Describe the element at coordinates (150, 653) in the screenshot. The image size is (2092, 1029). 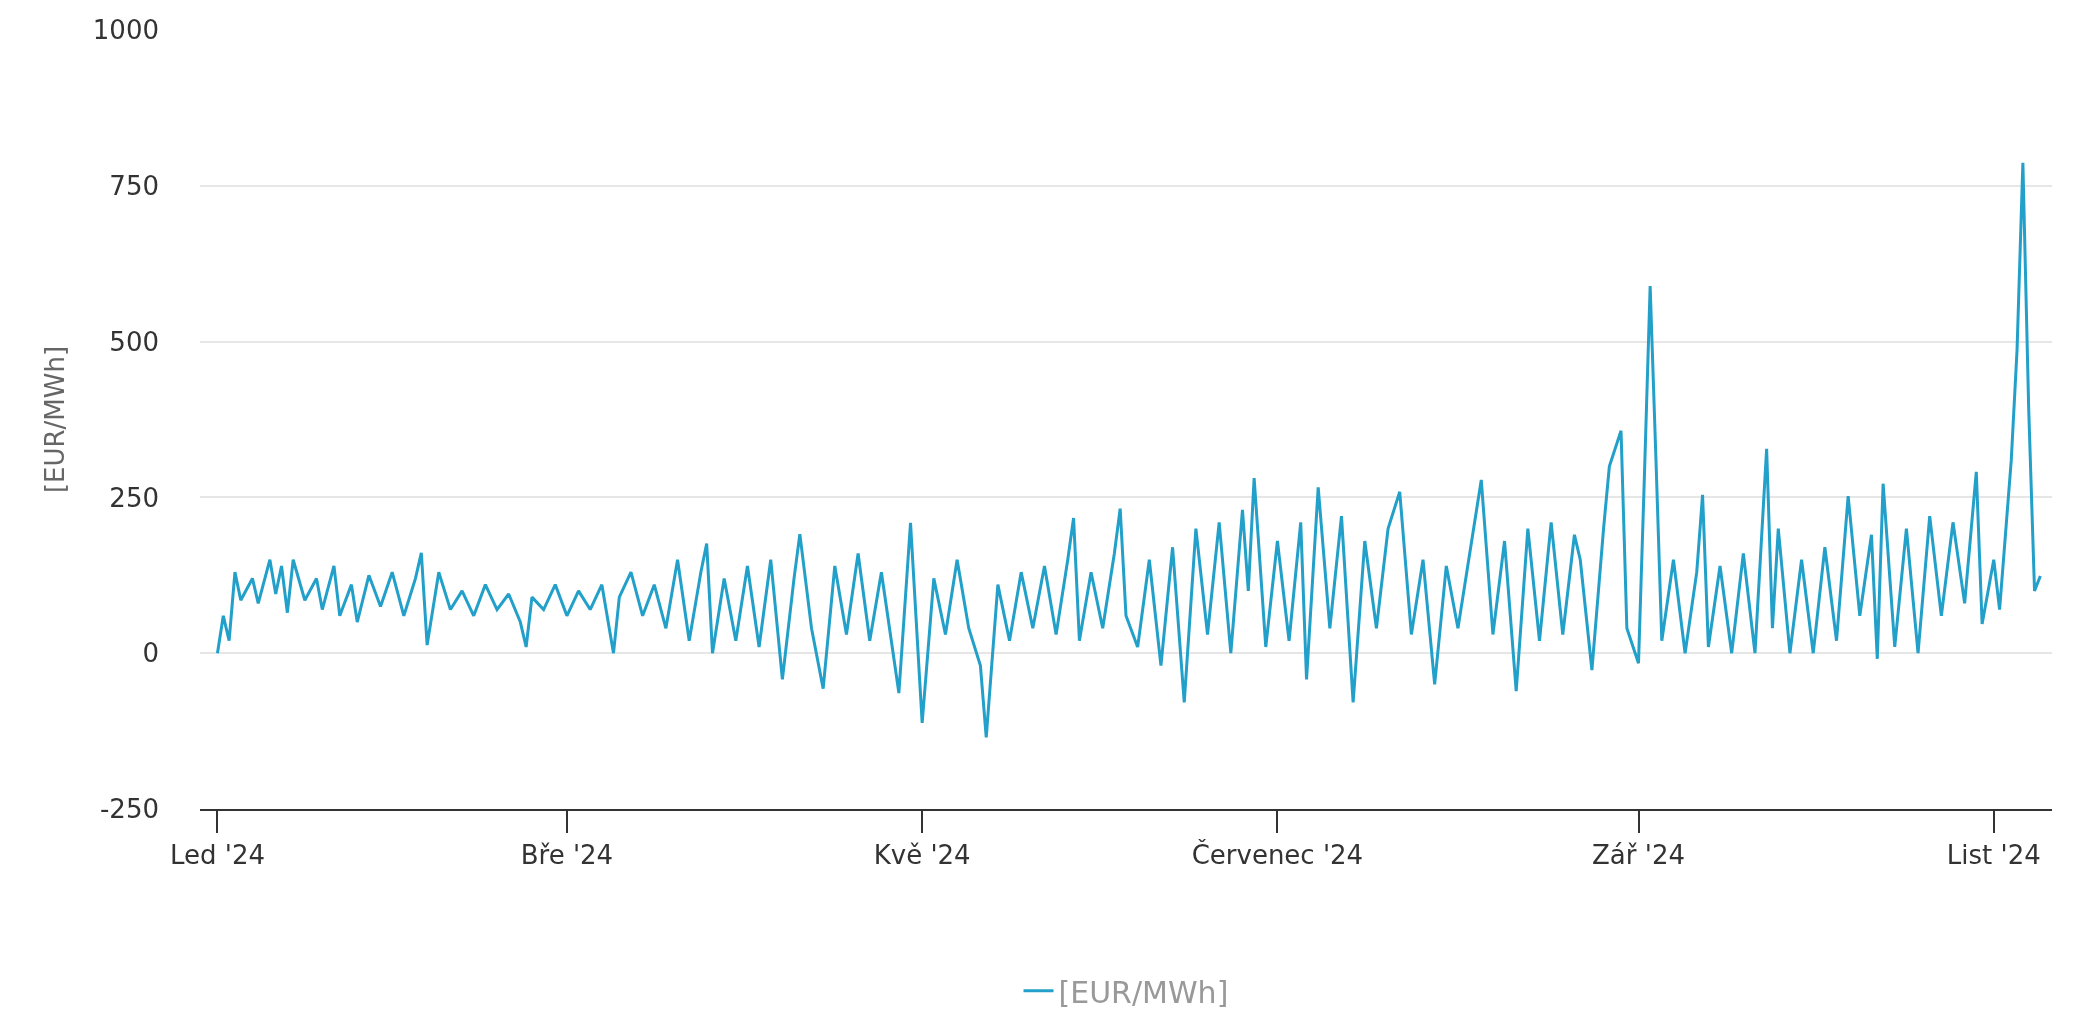
I see `y-tick-label: 0` at that location.